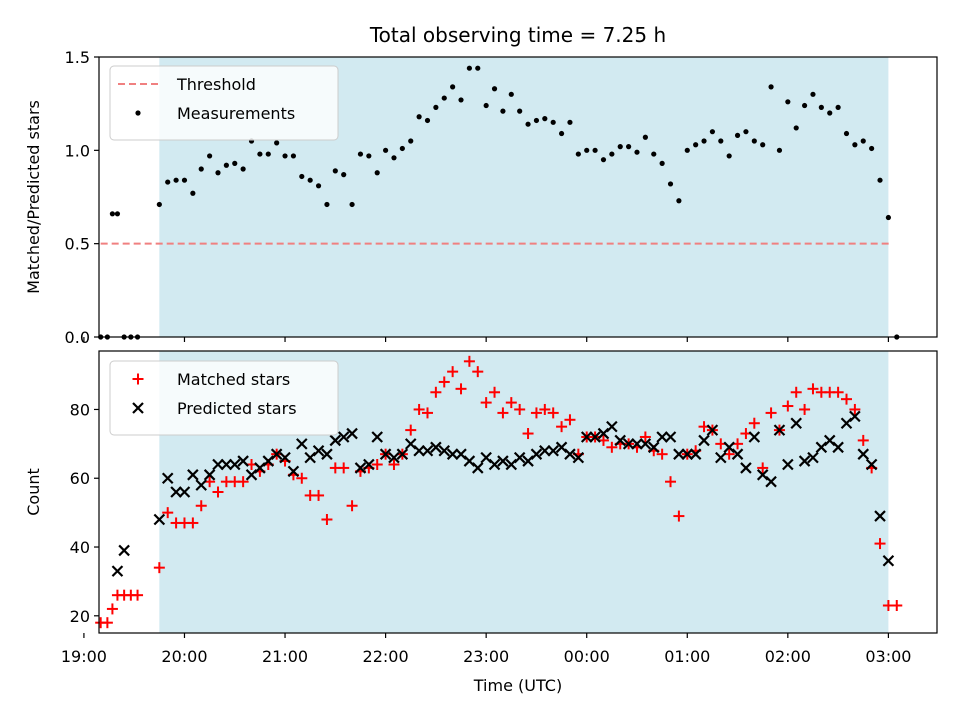  I want to click on top-legend-label: Measurements, so click(236, 113).